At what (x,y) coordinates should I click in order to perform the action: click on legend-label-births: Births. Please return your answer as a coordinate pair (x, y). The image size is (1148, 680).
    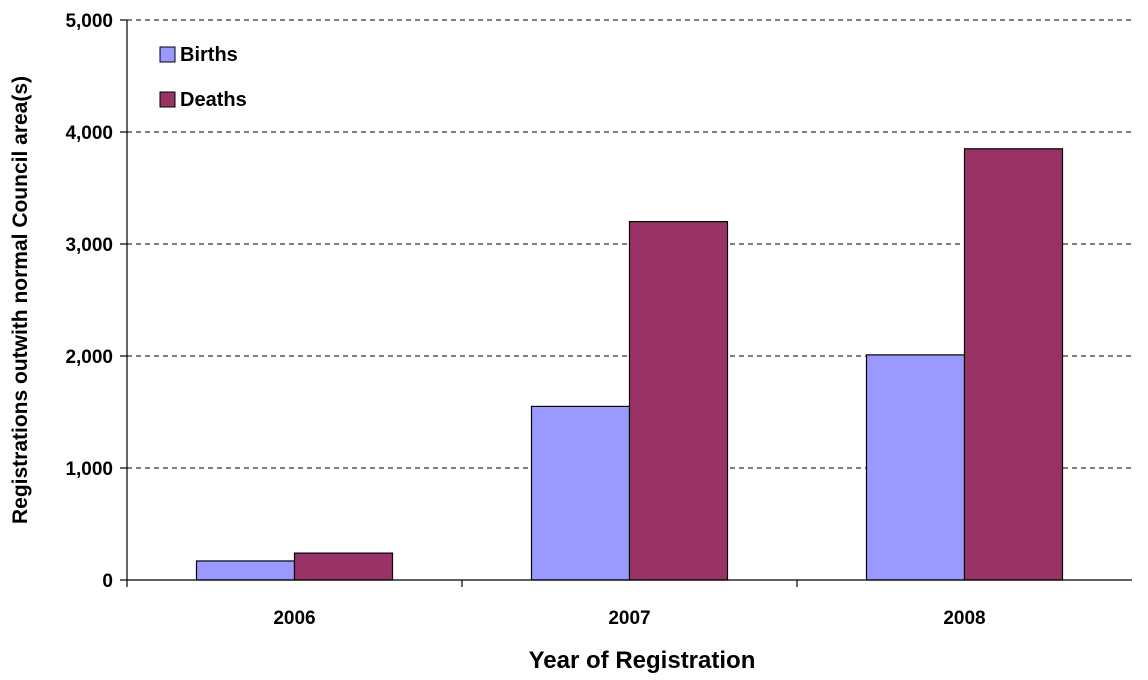
    Looking at the image, I should click on (209, 55).